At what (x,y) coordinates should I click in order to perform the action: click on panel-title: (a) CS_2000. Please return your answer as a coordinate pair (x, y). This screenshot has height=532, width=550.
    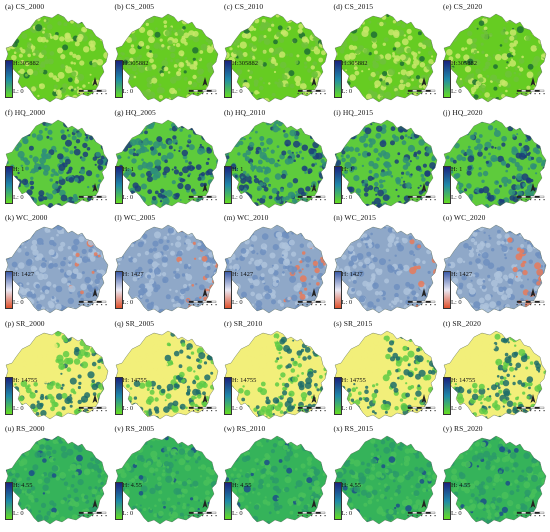
    Looking at the image, I should click on (25, 6).